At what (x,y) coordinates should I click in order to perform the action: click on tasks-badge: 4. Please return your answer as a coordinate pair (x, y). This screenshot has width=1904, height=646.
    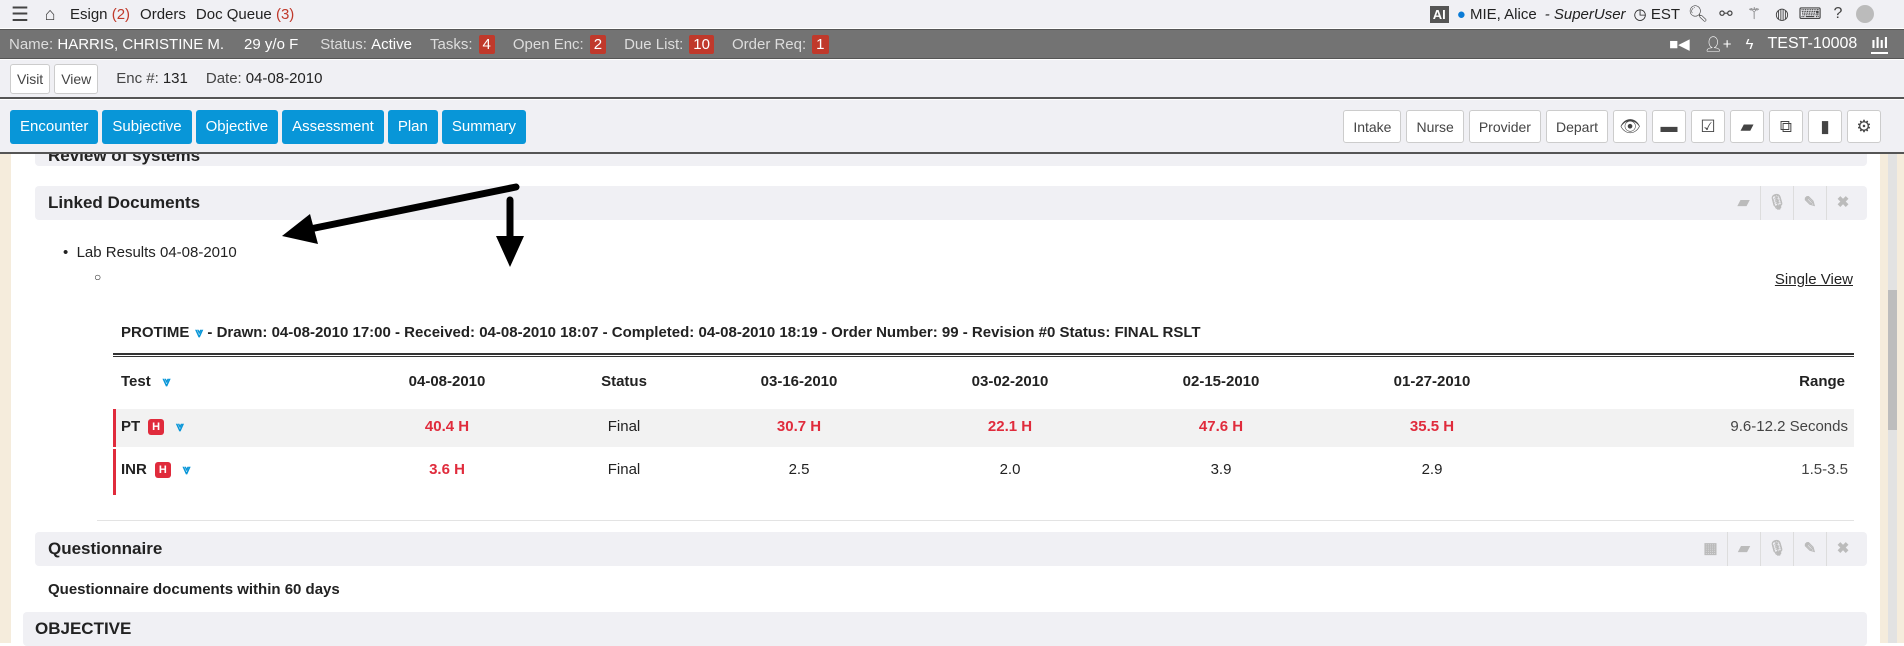
    Looking at the image, I should click on (486, 44).